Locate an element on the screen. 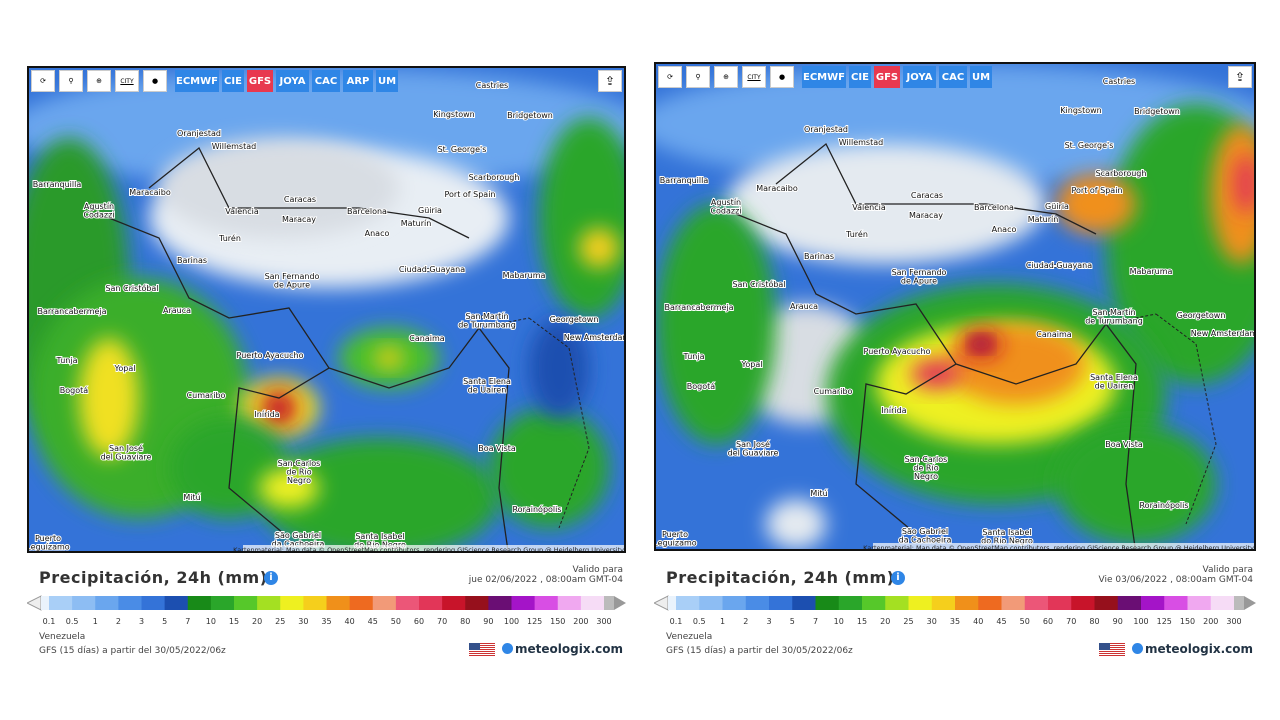  place-label: Barinas is located at coordinates (192, 260).